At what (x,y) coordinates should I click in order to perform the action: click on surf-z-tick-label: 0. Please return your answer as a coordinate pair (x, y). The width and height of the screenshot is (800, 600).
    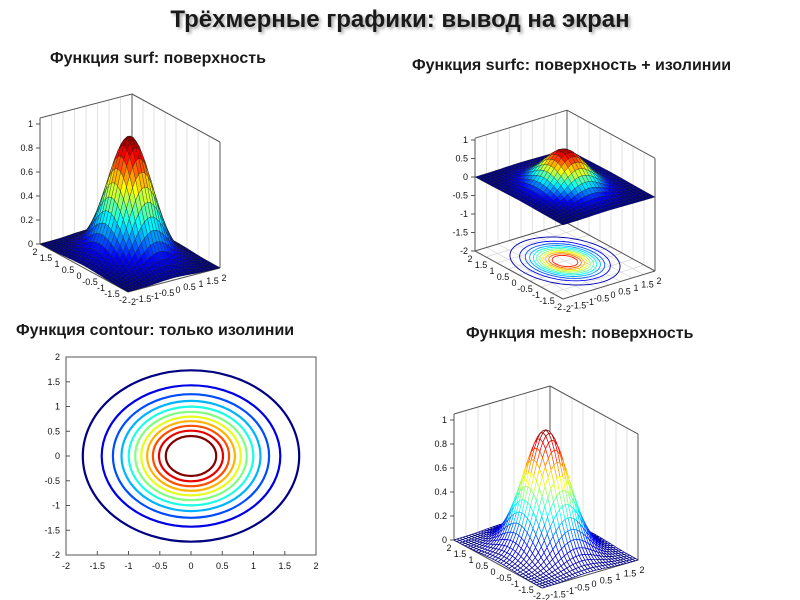
    Looking at the image, I should click on (30, 244).